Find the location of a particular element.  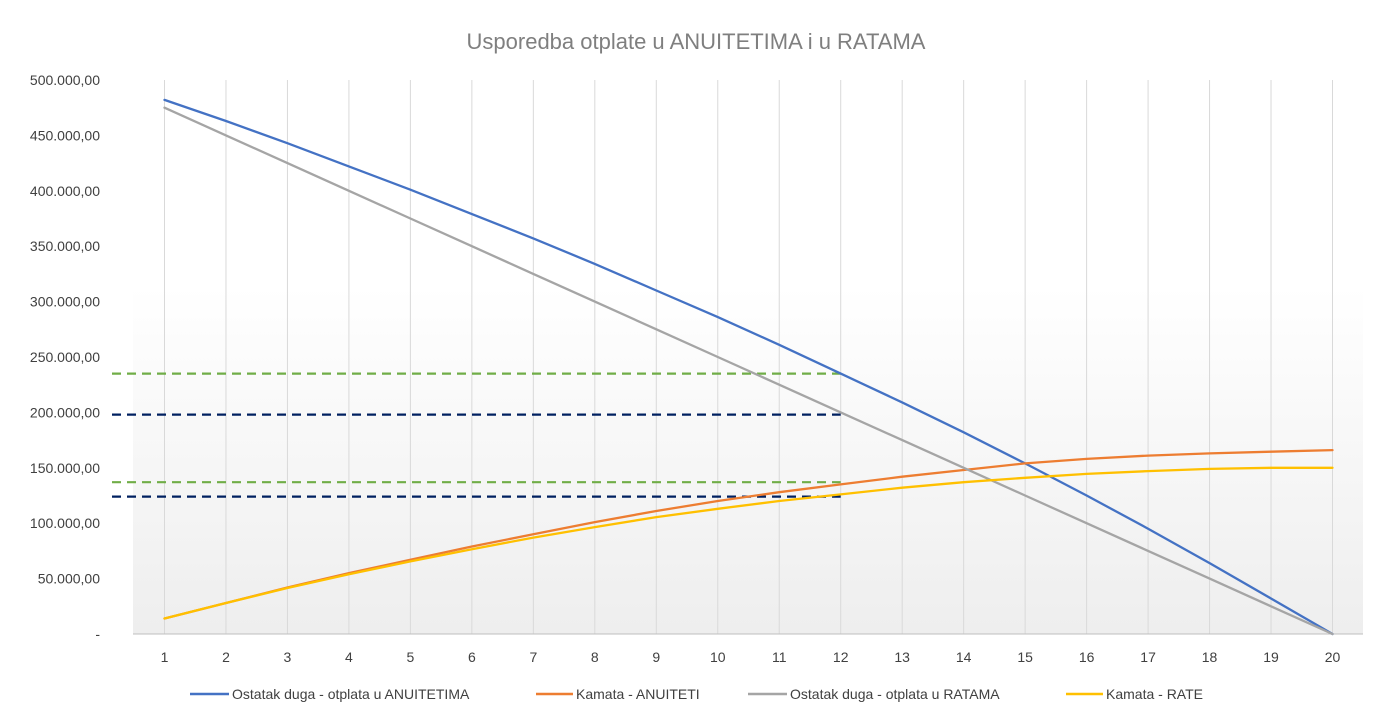

x-tick-label: 17 is located at coordinates (1148, 657).